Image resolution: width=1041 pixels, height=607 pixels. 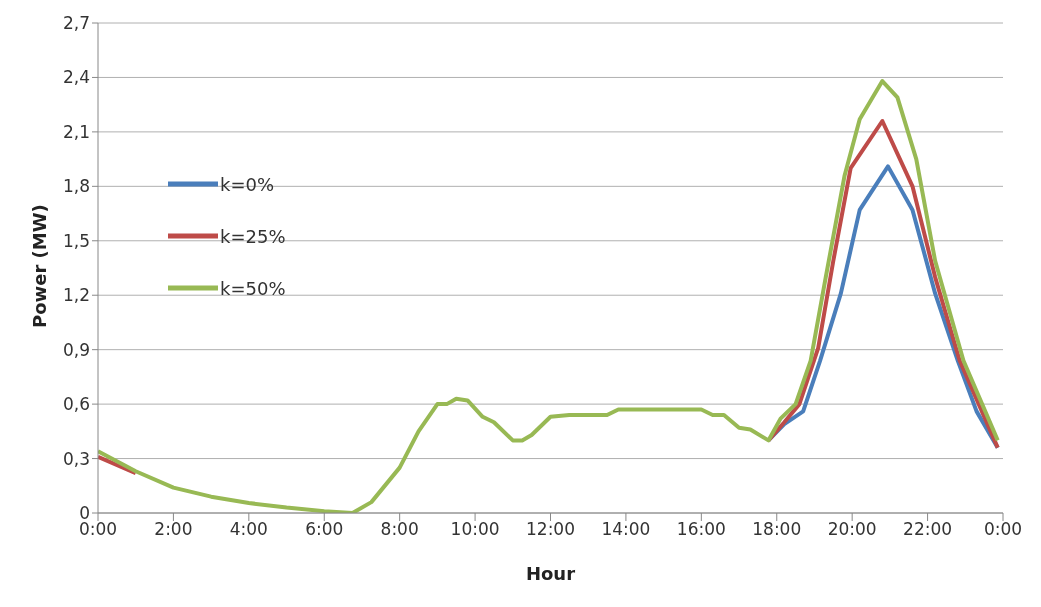 I want to click on y-tick-label: 2,4, so click(x=76, y=77).